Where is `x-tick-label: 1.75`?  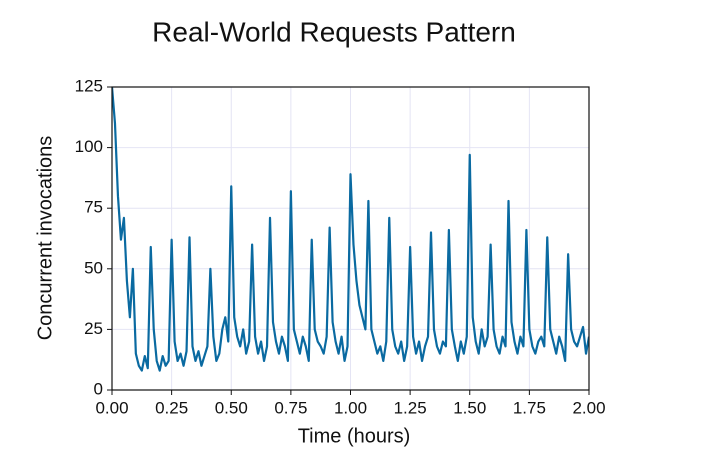 x-tick-label: 1.75 is located at coordinates (529, 407).